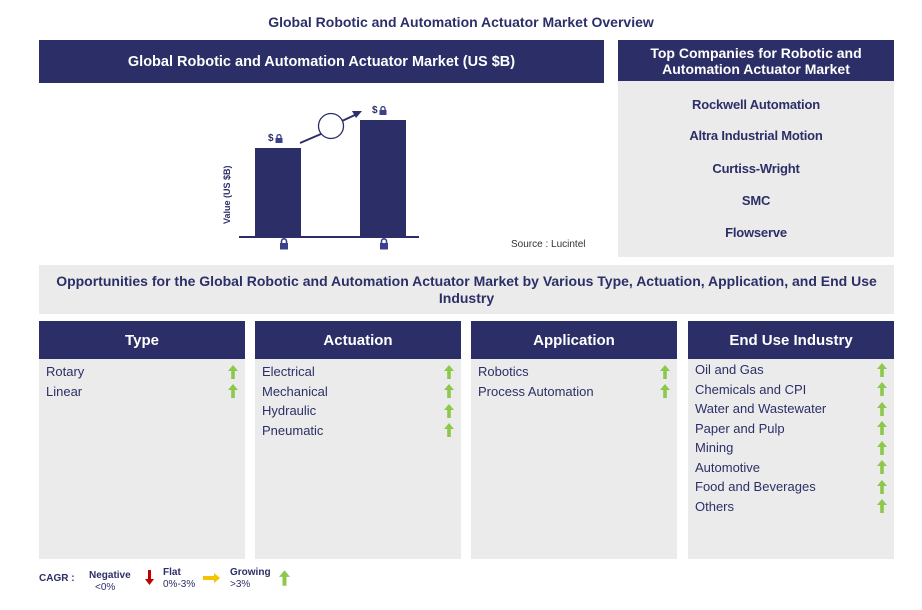  What do you see at coordinates (284, 578) in the screenshot?
I see `growing-arrow-icon` at bounding box center [284, 578].